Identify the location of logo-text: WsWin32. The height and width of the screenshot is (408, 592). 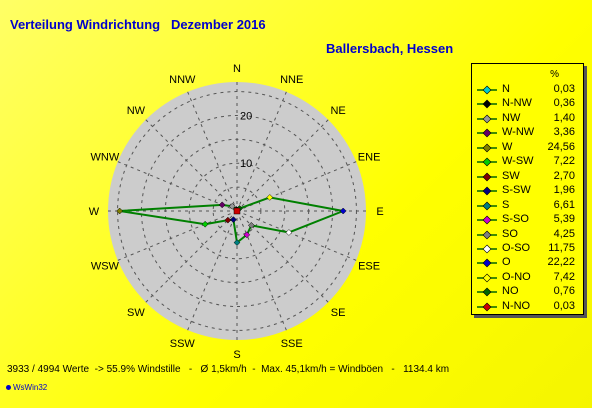
(30, 387).